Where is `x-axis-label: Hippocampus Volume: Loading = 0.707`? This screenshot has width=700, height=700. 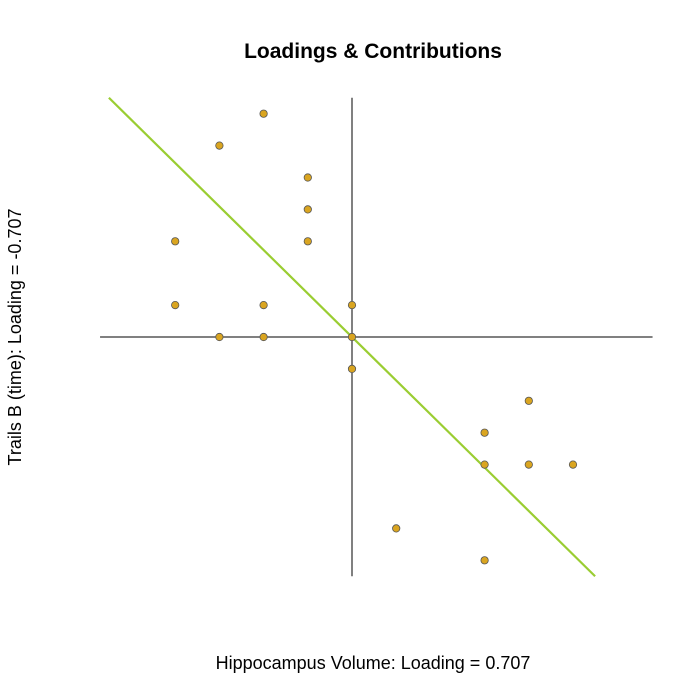 x-axis-label: Hippocampus Volume: Loading = 0.707 is located at coordinates (373, 663).